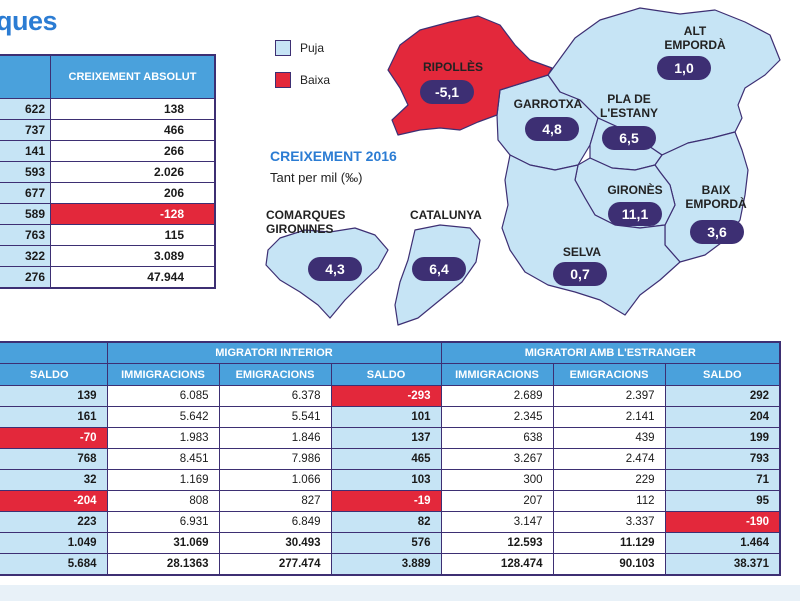 Image resolution: width=800 pixels, height=601 pixels. Describe the element at coordinates (497, 396) in the screenshot. I see `table-cell: 2.689` at that location.